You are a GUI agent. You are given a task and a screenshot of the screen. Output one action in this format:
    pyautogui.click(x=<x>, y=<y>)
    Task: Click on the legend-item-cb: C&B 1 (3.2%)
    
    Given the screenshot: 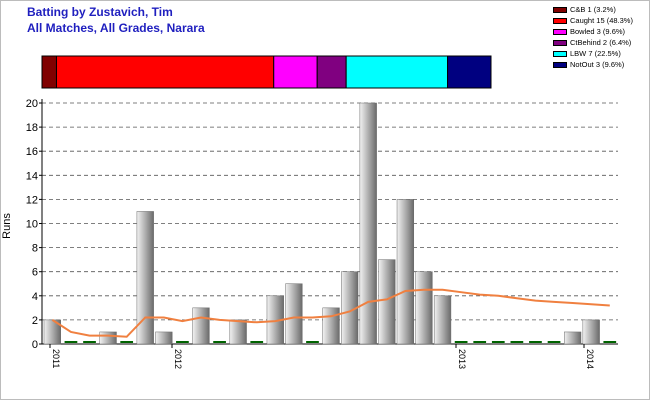 What is the action you would take?
    pyautogui.click(x=593, y=9)
    